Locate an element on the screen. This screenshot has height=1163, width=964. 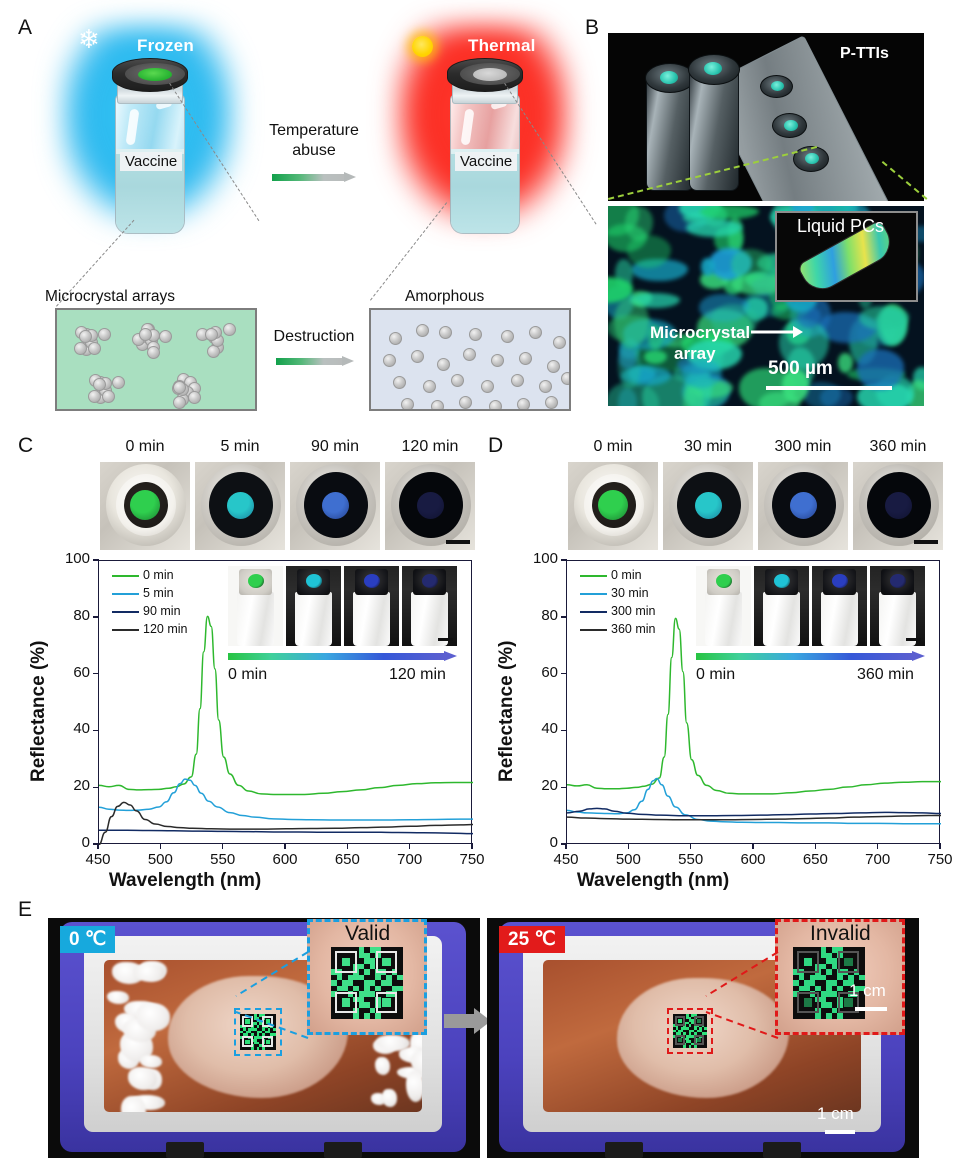
frozen-label: Frozen is located at coordinates (165, 45).